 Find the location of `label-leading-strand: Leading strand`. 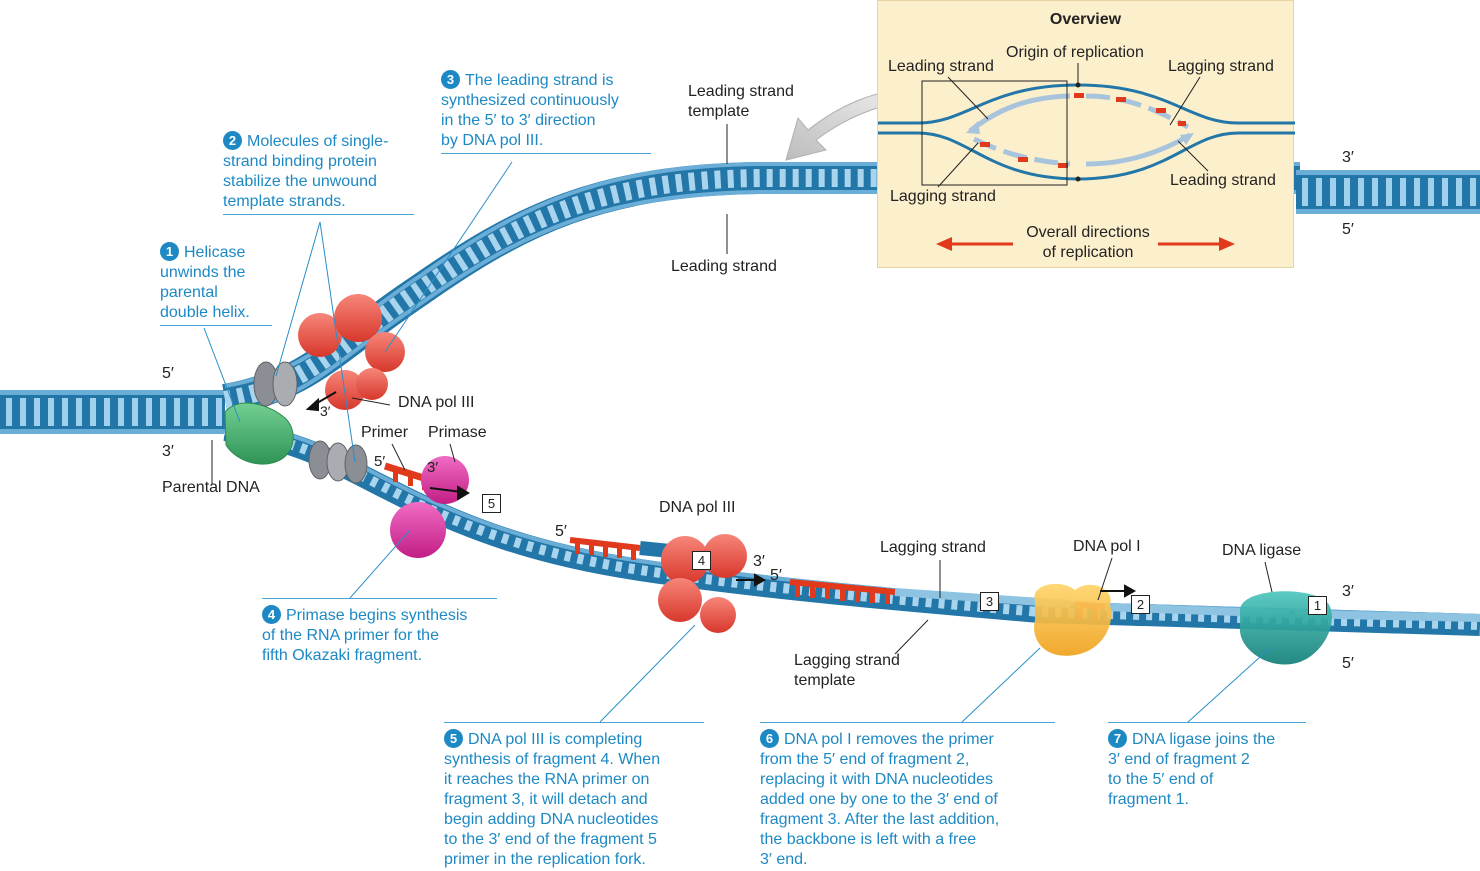

label-leading-strand: Leading strand is located at coordinates (724, 266).